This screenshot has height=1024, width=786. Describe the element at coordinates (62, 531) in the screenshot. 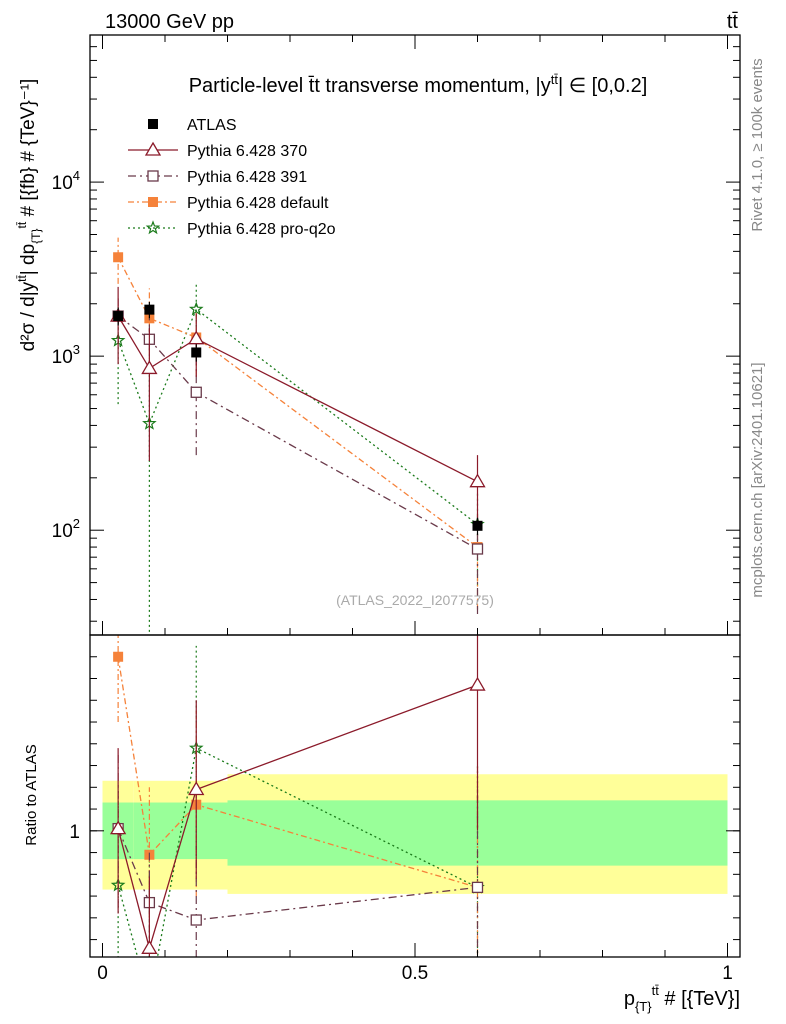

I see `y-tick-label-base-0: 10` at that location.